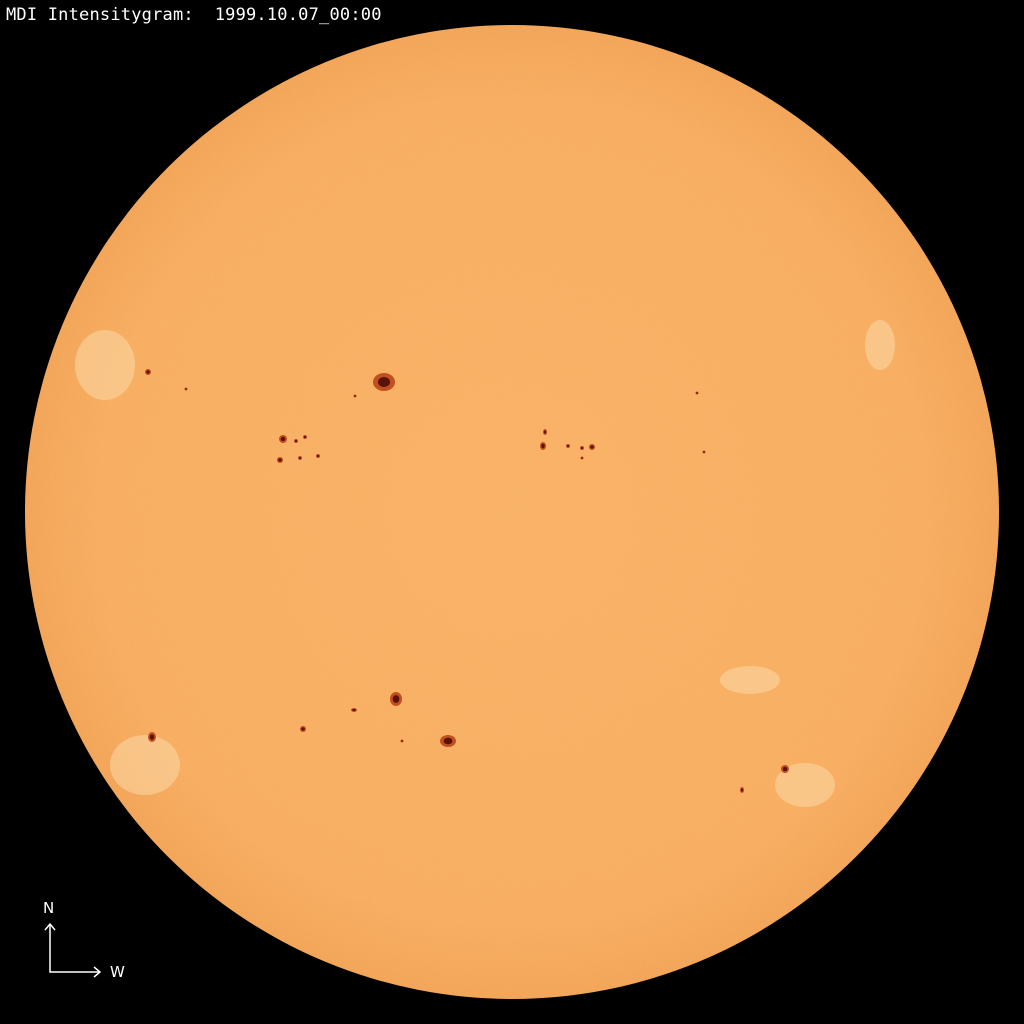 This screenshot has width=1024, height=1024. Describe the element at coordinates (49, 908) in the screenshot. I see `north-label: N` at that location.